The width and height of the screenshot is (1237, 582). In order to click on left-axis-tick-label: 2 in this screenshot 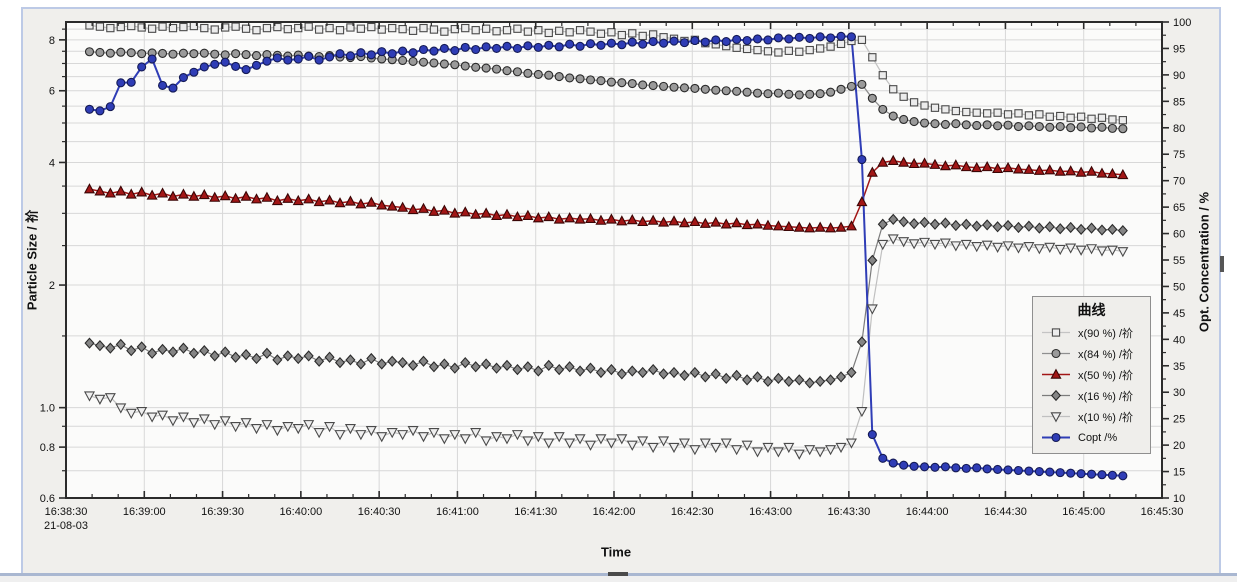, I will do `click(52, 286)`.